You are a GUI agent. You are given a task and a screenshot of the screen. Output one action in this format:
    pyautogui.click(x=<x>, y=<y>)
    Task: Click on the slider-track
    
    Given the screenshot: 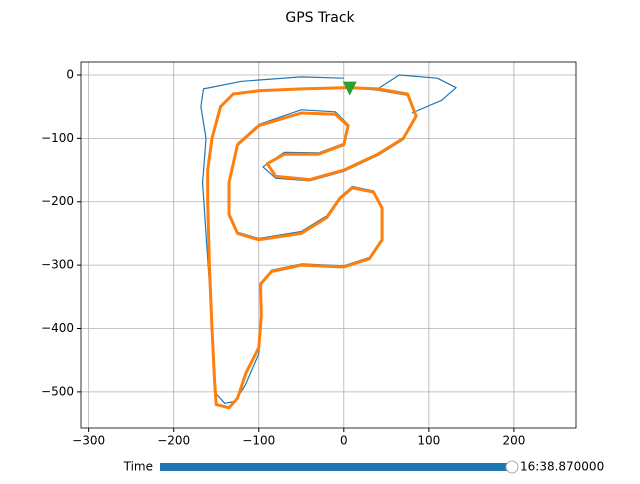 What is the action you would take?
    pyautogui.click(x=336, y=467)
    